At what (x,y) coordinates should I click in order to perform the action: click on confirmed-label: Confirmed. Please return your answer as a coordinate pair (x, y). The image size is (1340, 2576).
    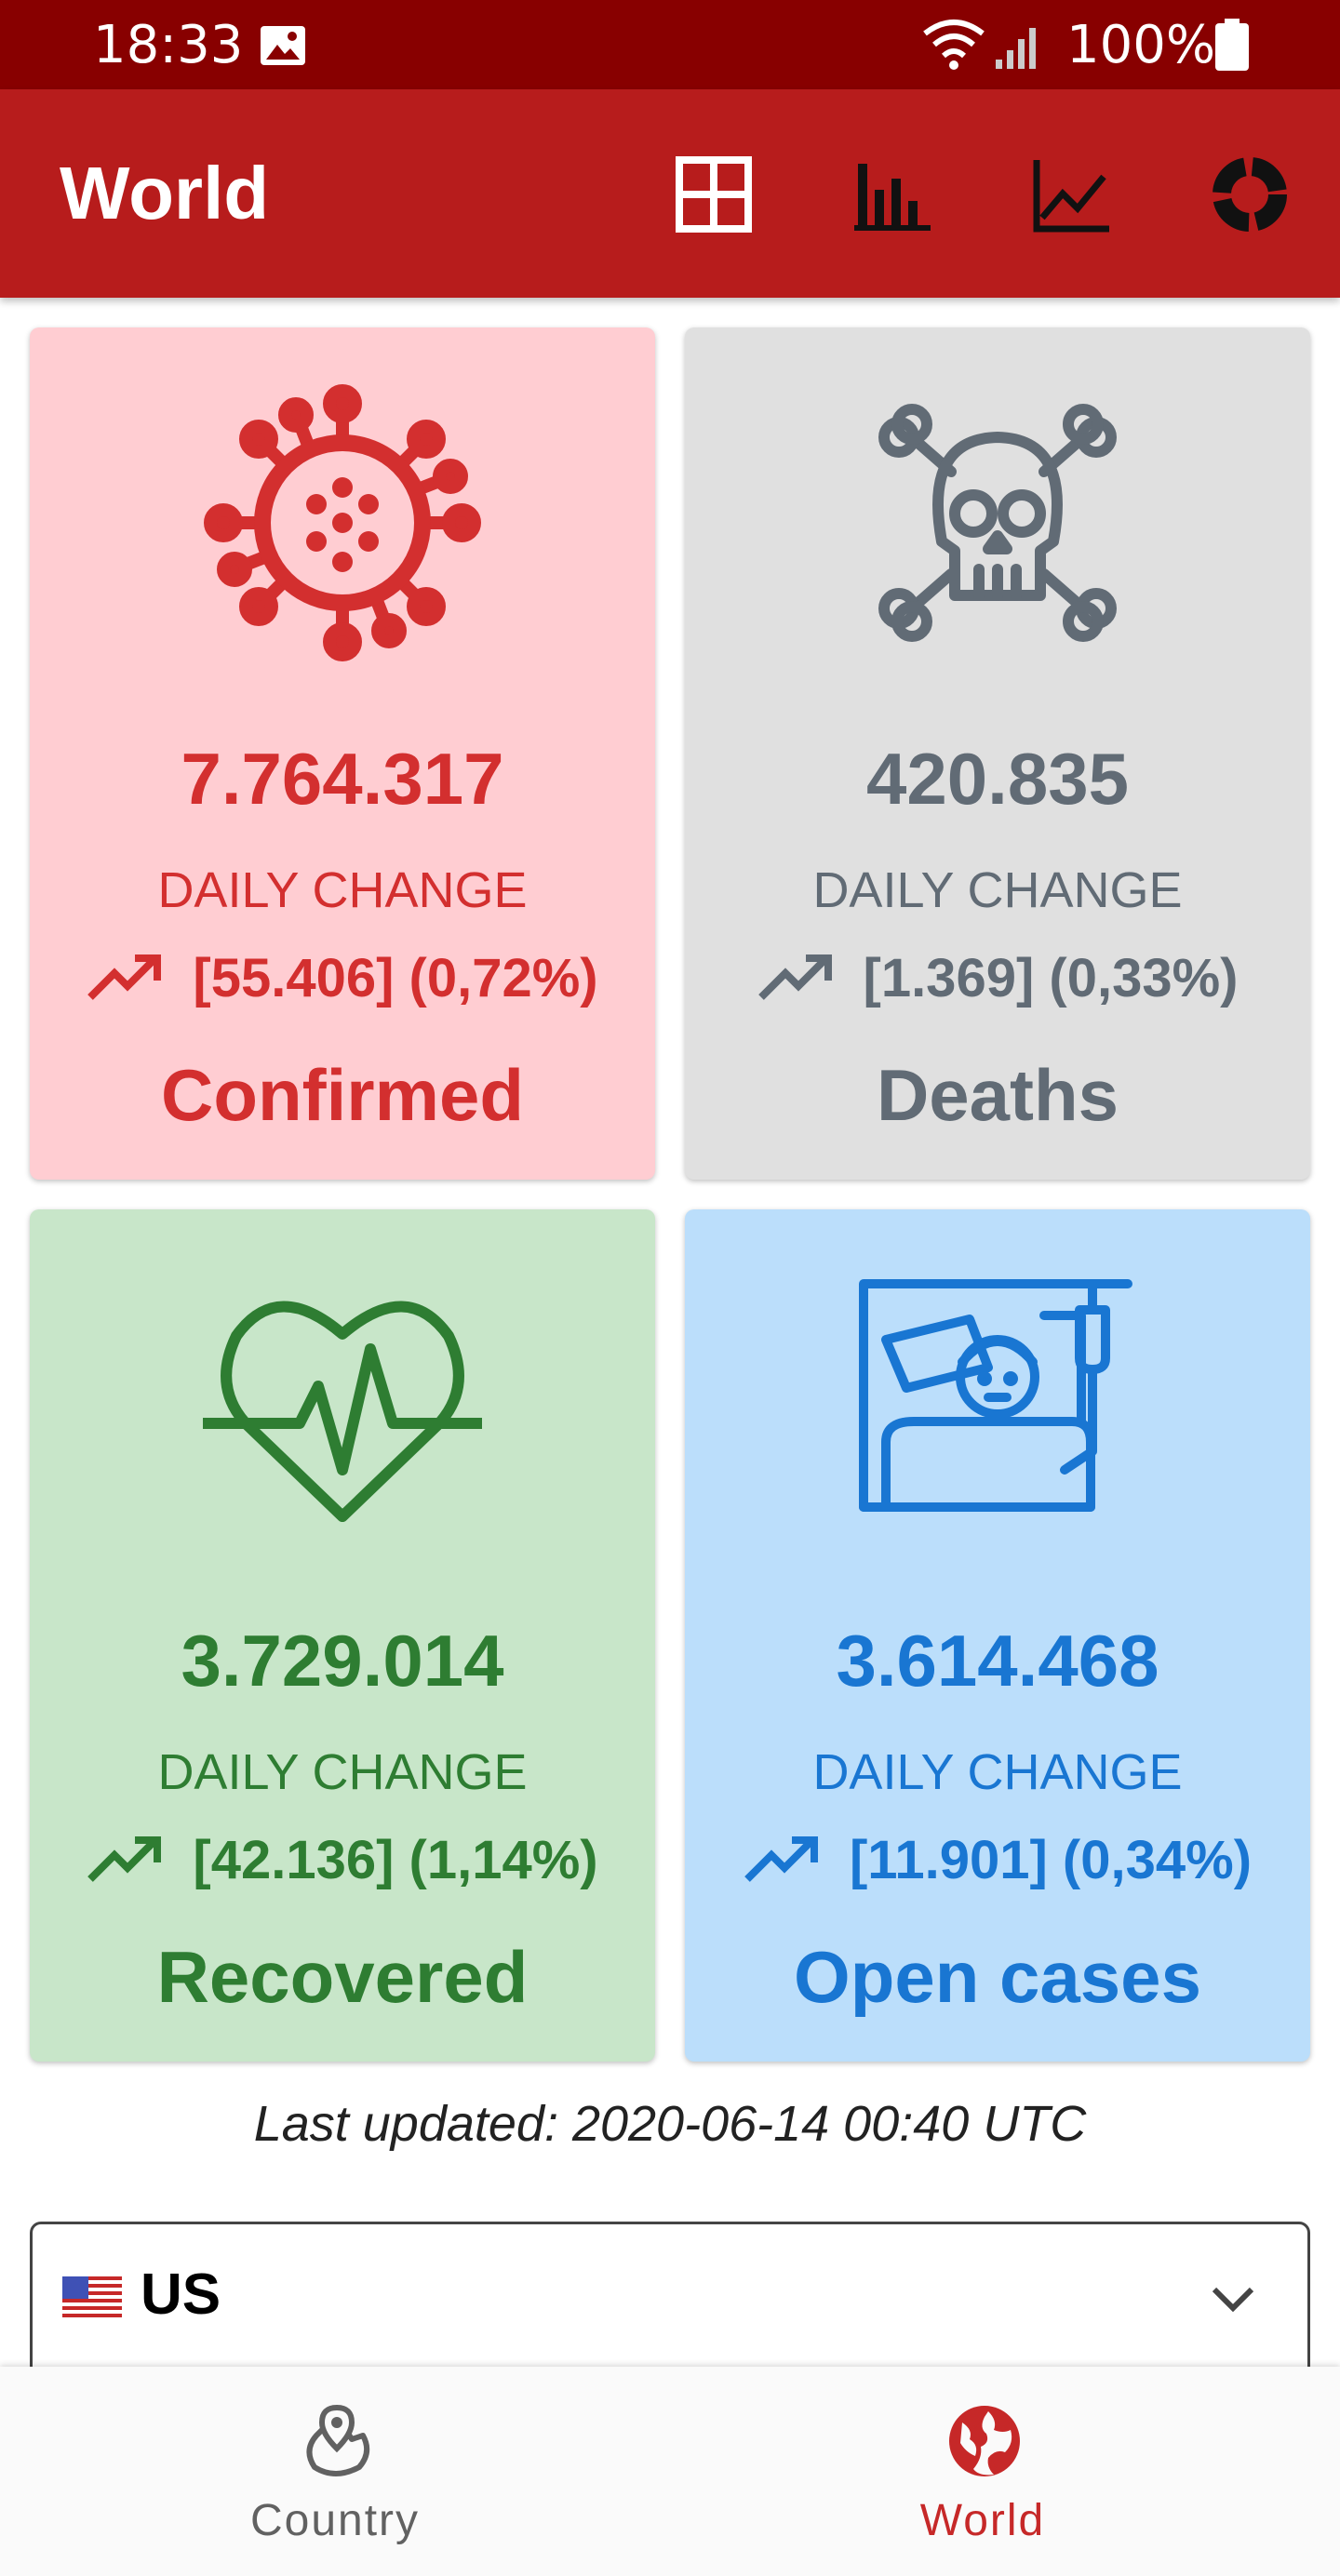
    Looking at the image, I should click on (342, 1095).